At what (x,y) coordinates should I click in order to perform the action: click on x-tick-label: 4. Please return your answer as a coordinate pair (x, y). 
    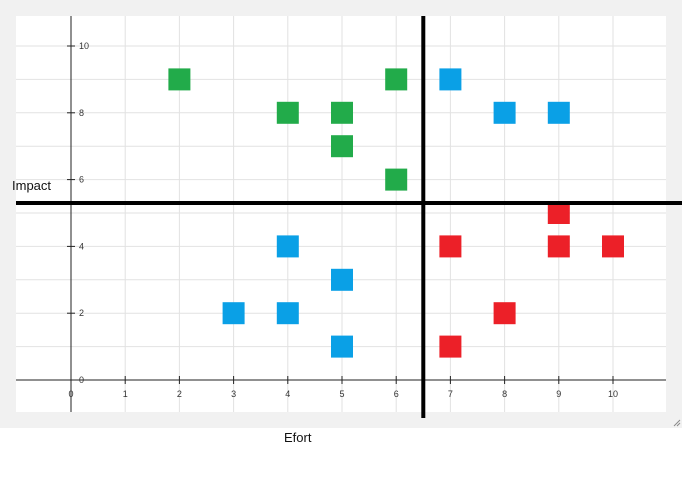
    Looking at the image, I should click on (287, 394).